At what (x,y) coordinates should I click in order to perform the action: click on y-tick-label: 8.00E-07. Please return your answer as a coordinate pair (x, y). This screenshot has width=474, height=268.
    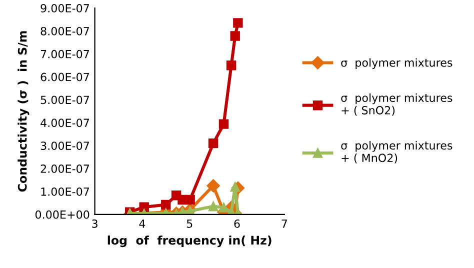
    Looking at the image, I should click on (64, 31).